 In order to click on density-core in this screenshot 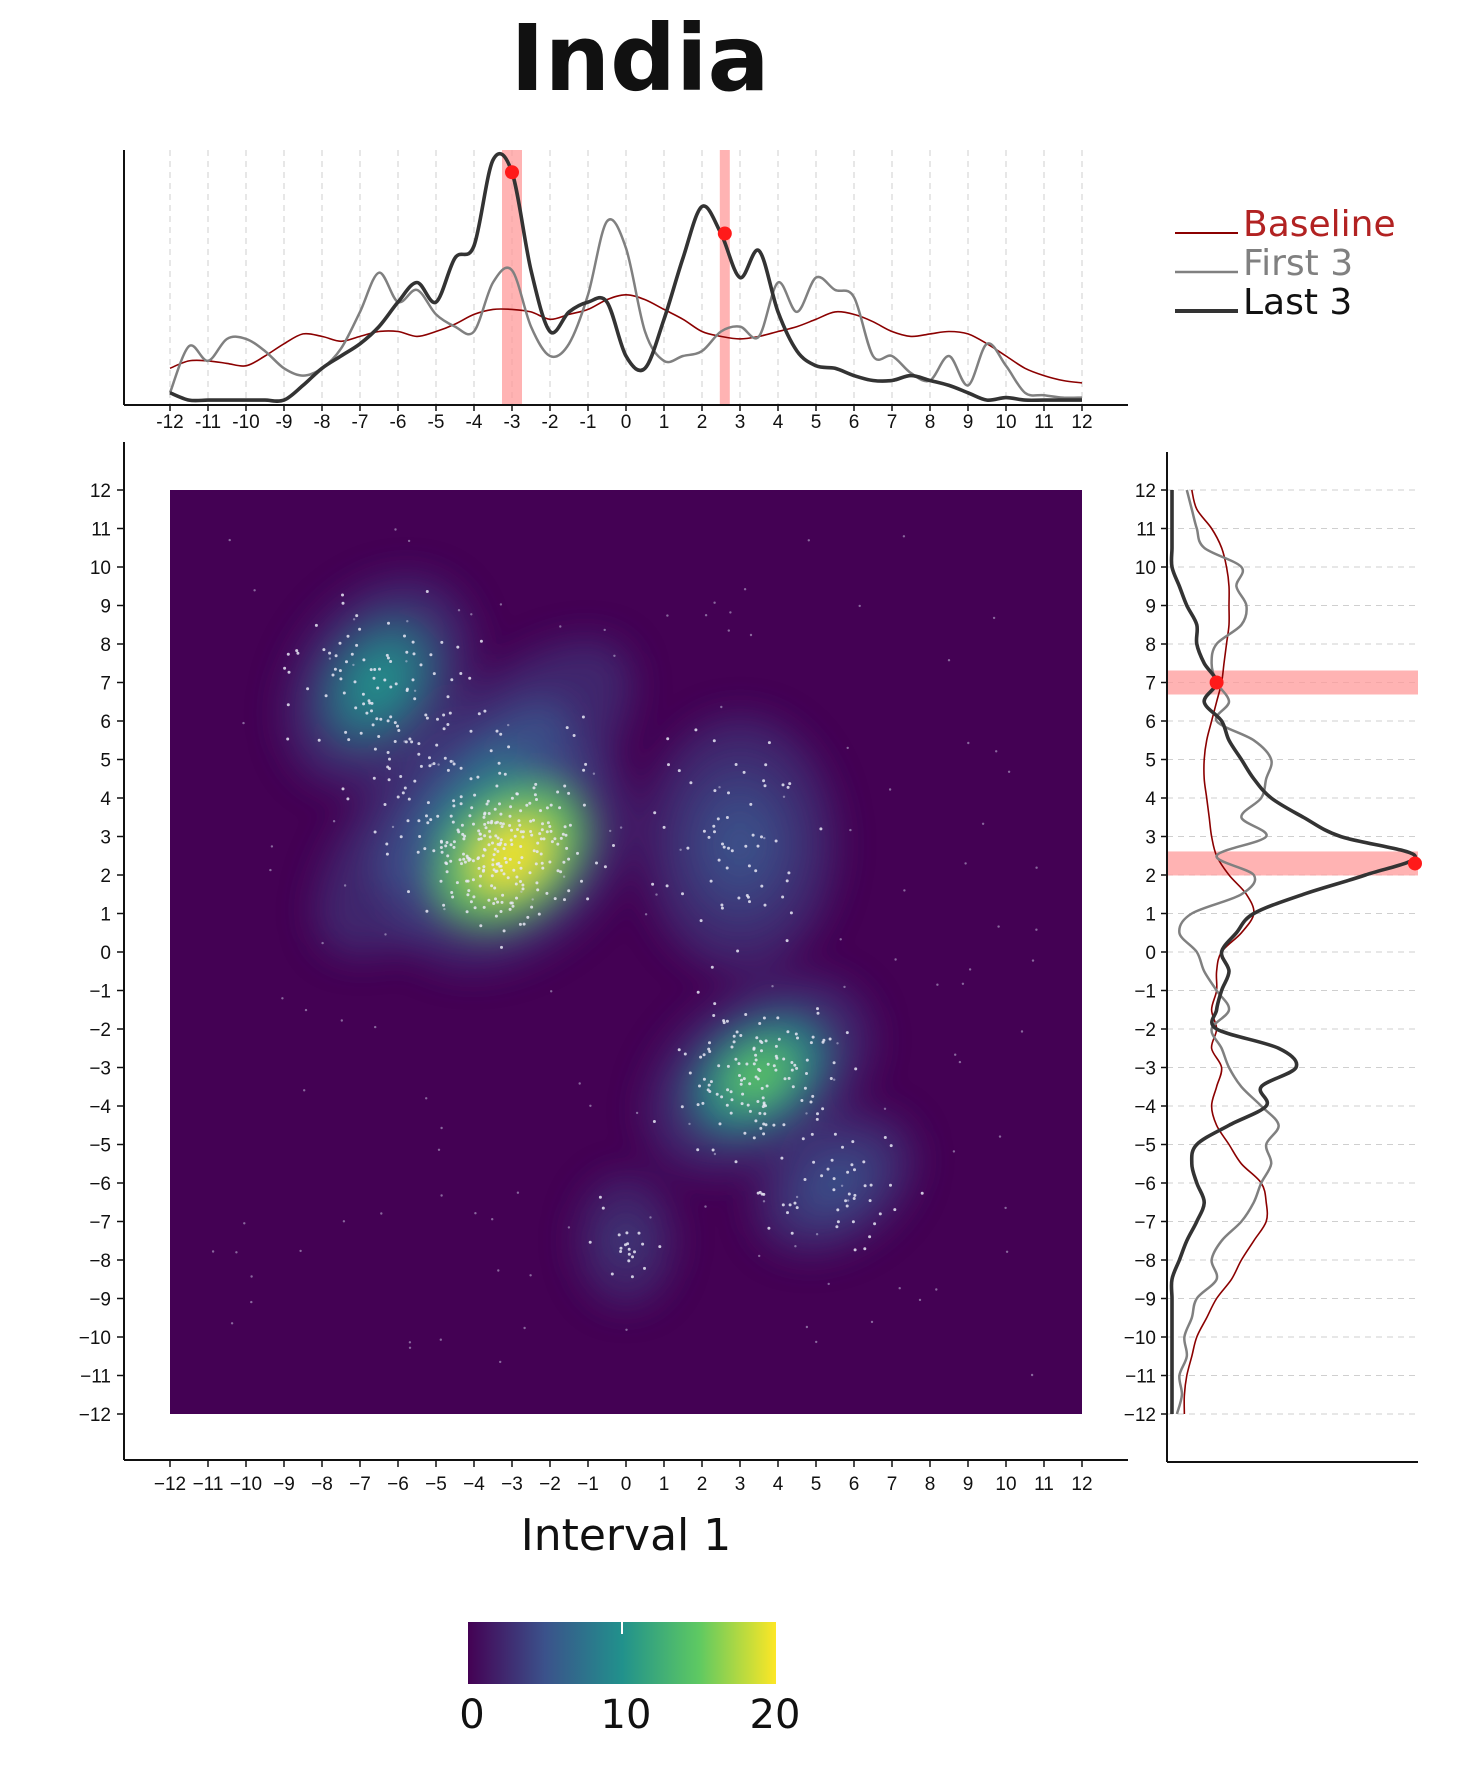, I will do `click(379, 682)`.